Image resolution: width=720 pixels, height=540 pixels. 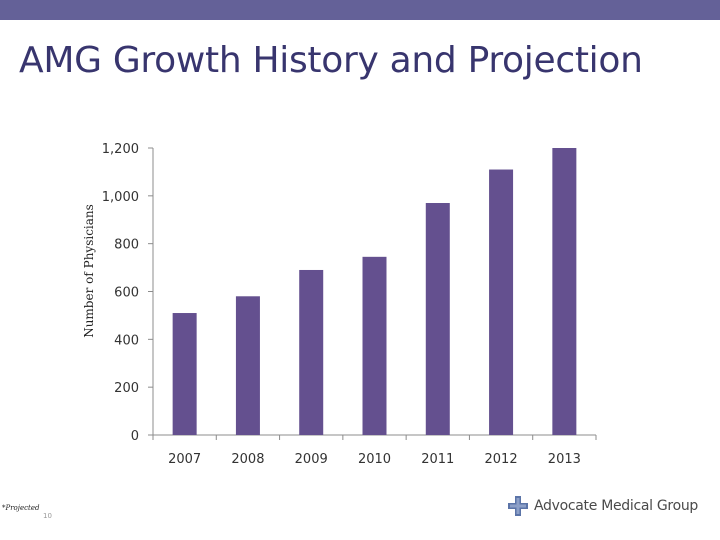 What do you see at coordinates (247, 459) in the screenshot?
I see `x-tick-label: 2008` at bounding box center [247, 459].